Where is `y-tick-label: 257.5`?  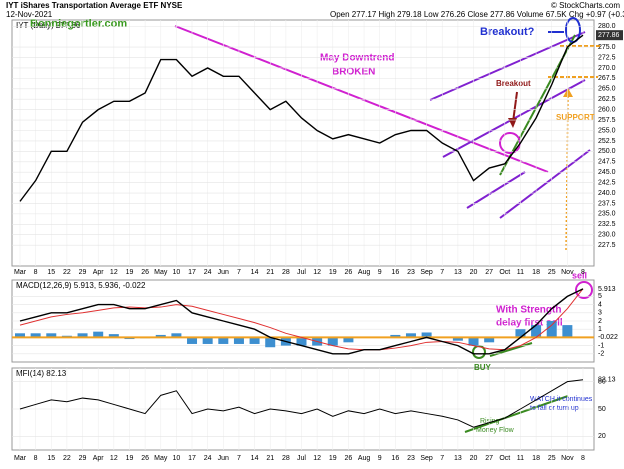
y-tick-label: 257.5 is located at coordinates (607, 120).